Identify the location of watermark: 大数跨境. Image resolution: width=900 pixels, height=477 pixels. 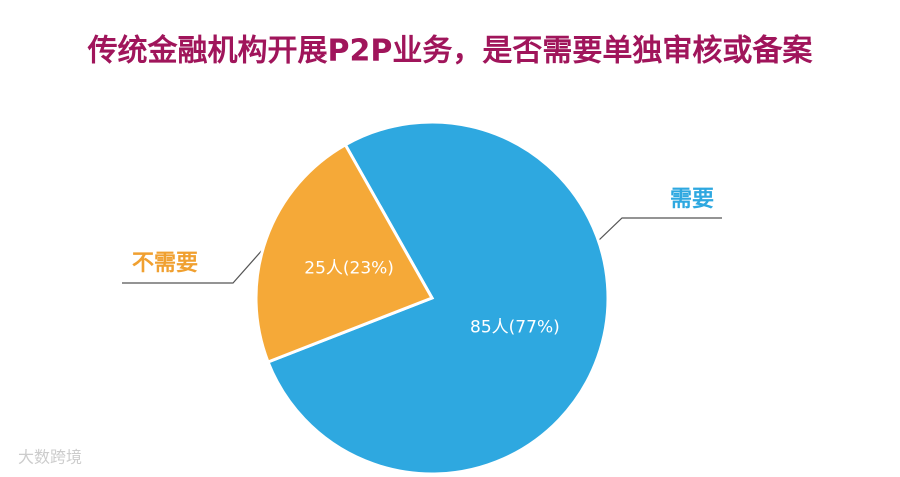
(50, 457).